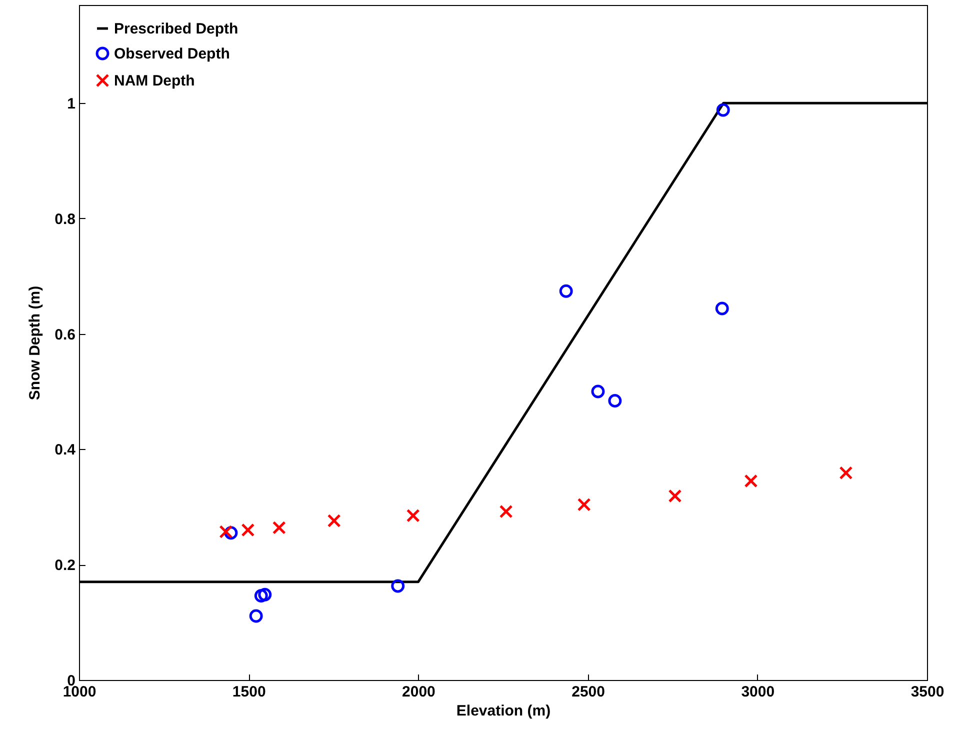 This screenshot has width=955, height=736. What do you see at coordinates (65, 450) in the screenshot?
I see `y-tick-label: 0.4` at bounding box center [65, 450].